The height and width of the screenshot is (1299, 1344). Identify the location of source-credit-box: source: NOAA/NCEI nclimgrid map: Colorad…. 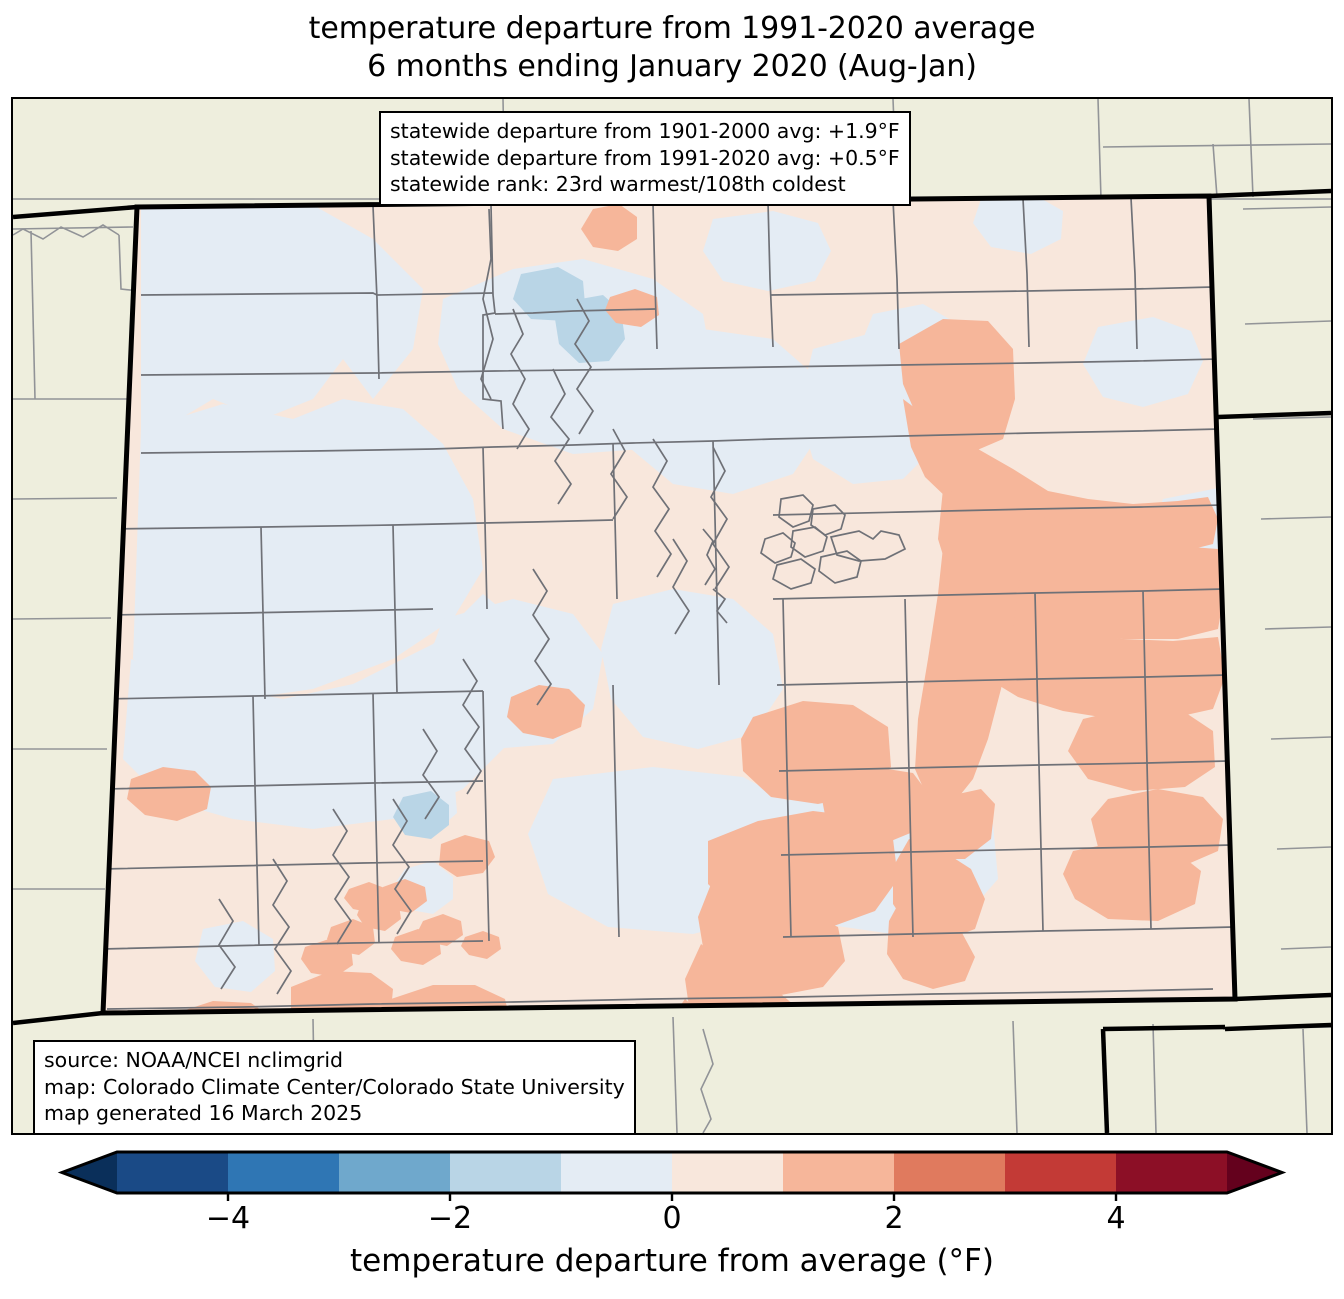
(334, 1087).